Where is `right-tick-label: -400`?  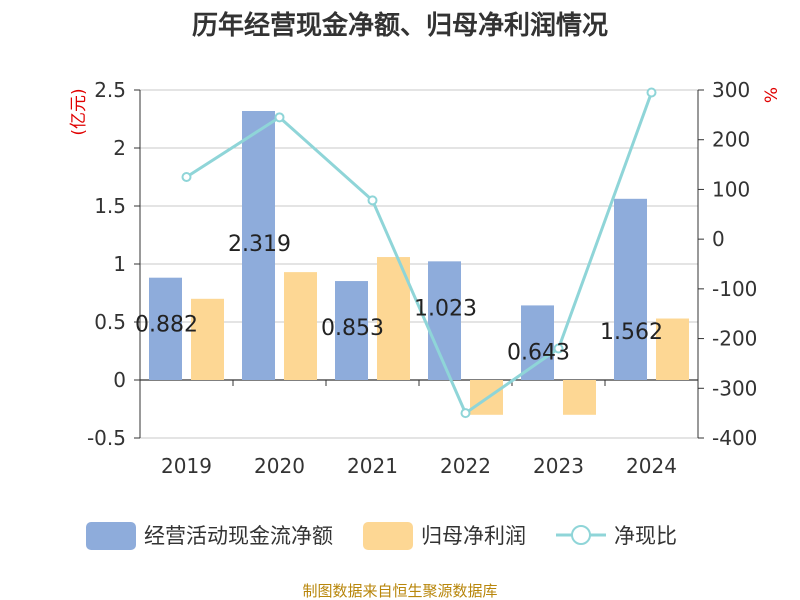
right-tick-label: -400 is located at coordinates (734, 438).